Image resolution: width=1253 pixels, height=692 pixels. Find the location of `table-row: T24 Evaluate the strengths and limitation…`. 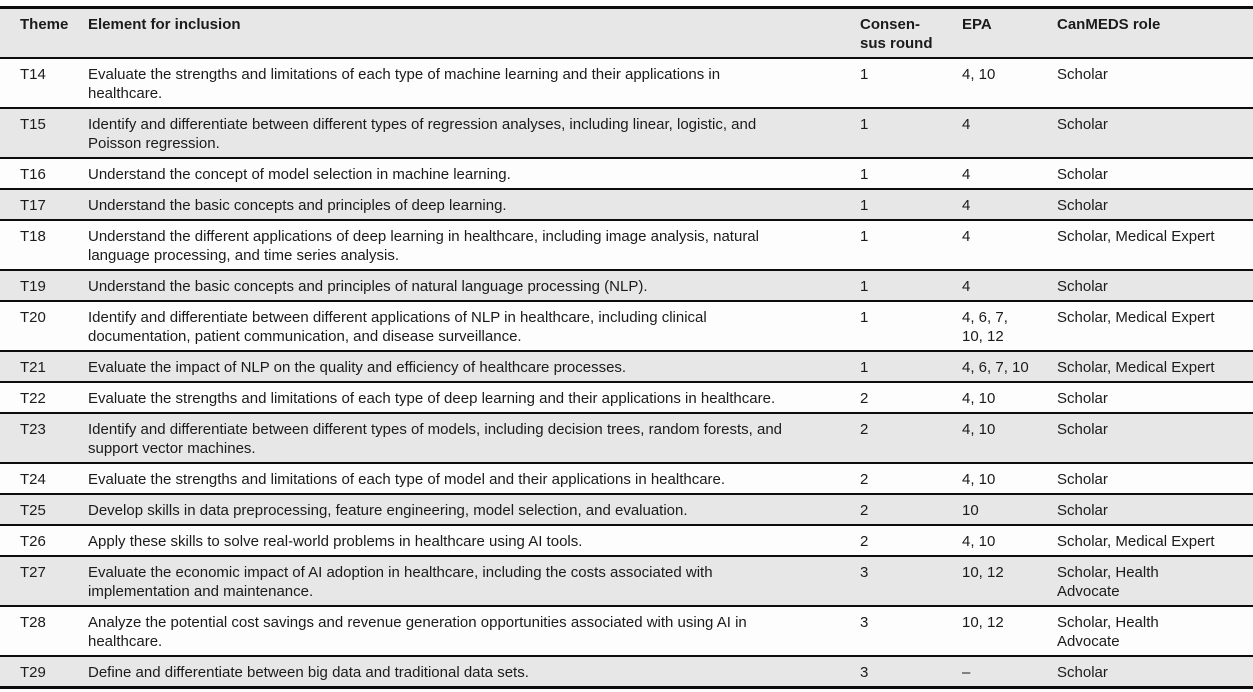

table-row: T24 Evaluate the strengths and limitation… is located at coordinates (626, 478).